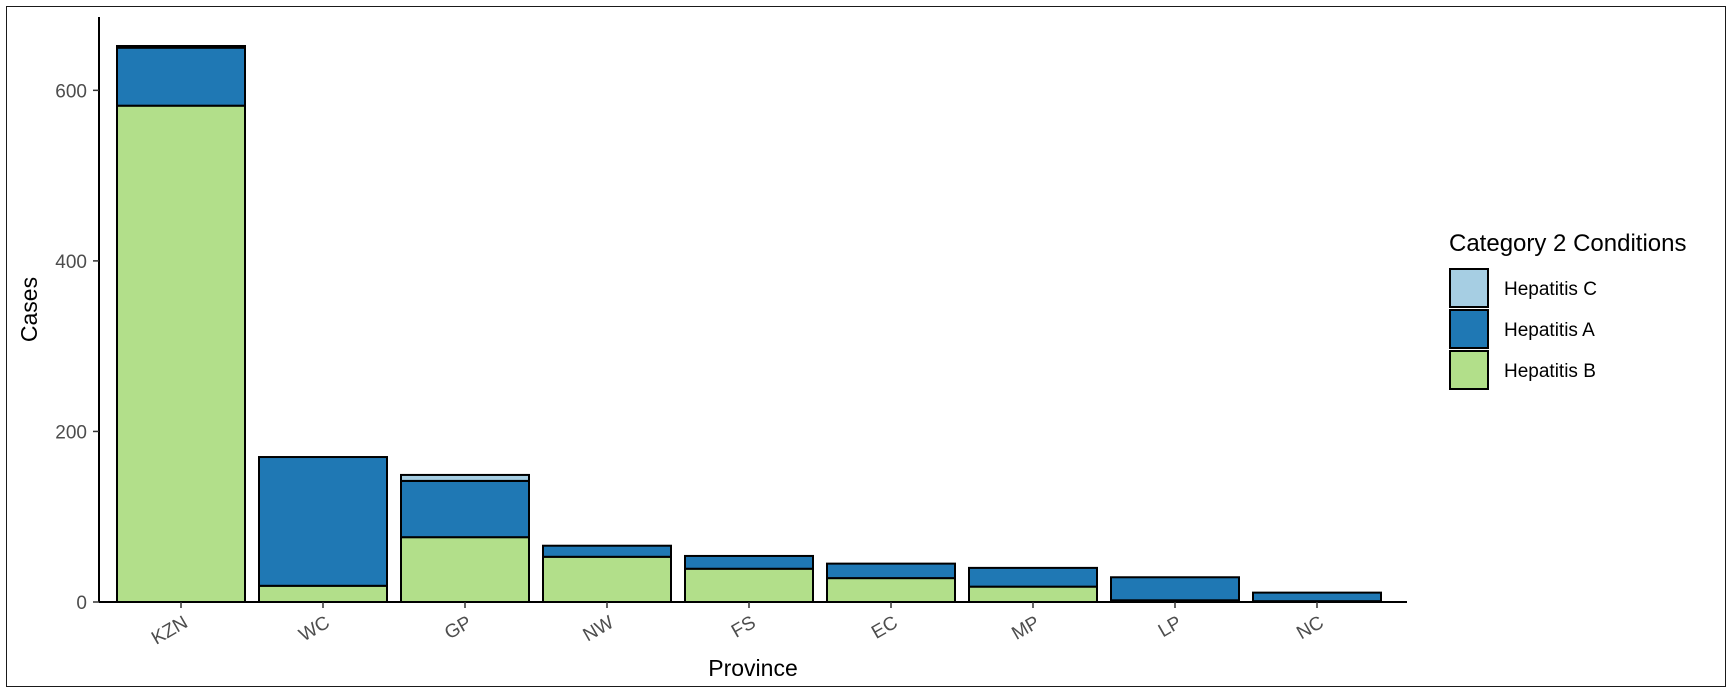 The width and height of the screenshot is (1732, 693). What do you see at coordinates (1567, 243) in the screenshot?
I see `legend-title: Category 2 Conditions` at bounding box center [1567, 243].